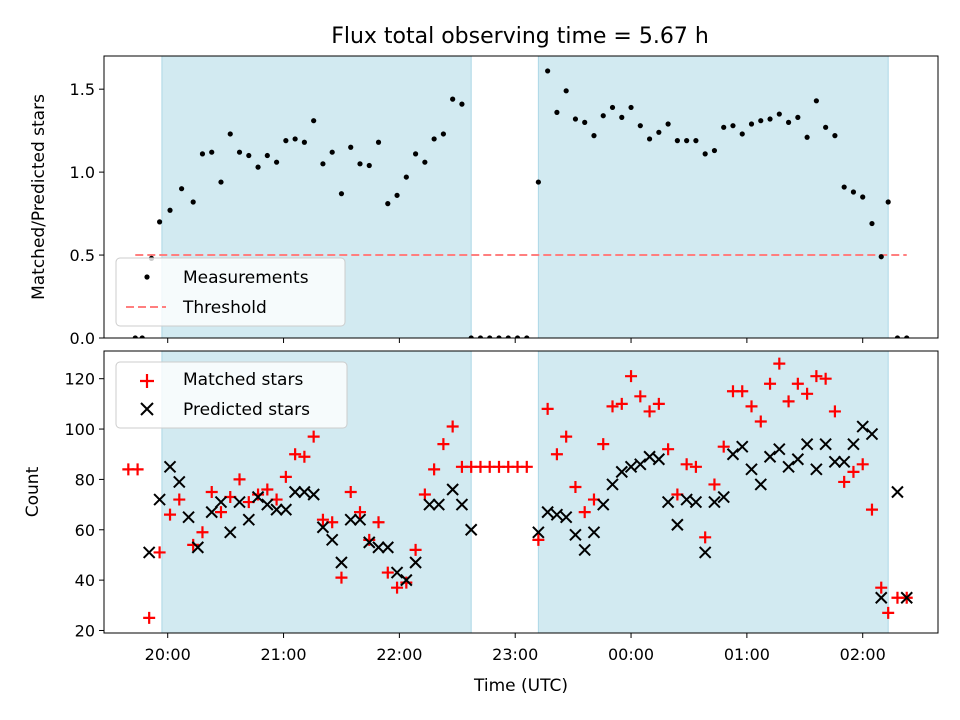 Image resolution: width=960 pixels, height=720 pixels. I want to click on x-tick-label: 22:00, so click(399, 654).